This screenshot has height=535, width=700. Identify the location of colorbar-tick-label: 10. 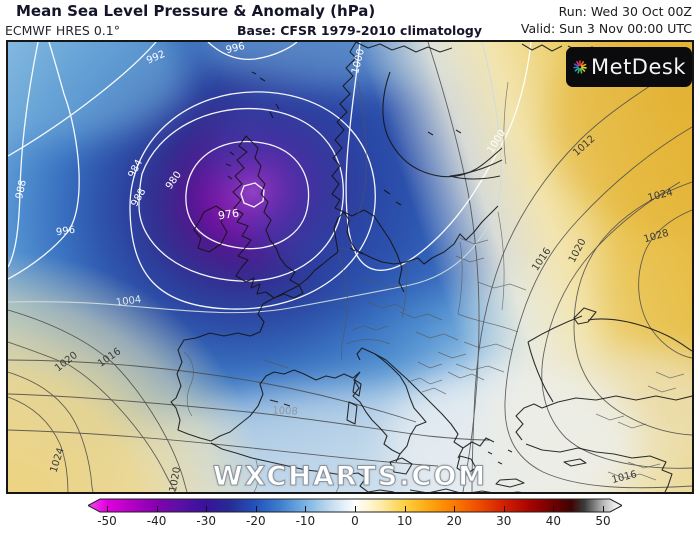
(404, 521).